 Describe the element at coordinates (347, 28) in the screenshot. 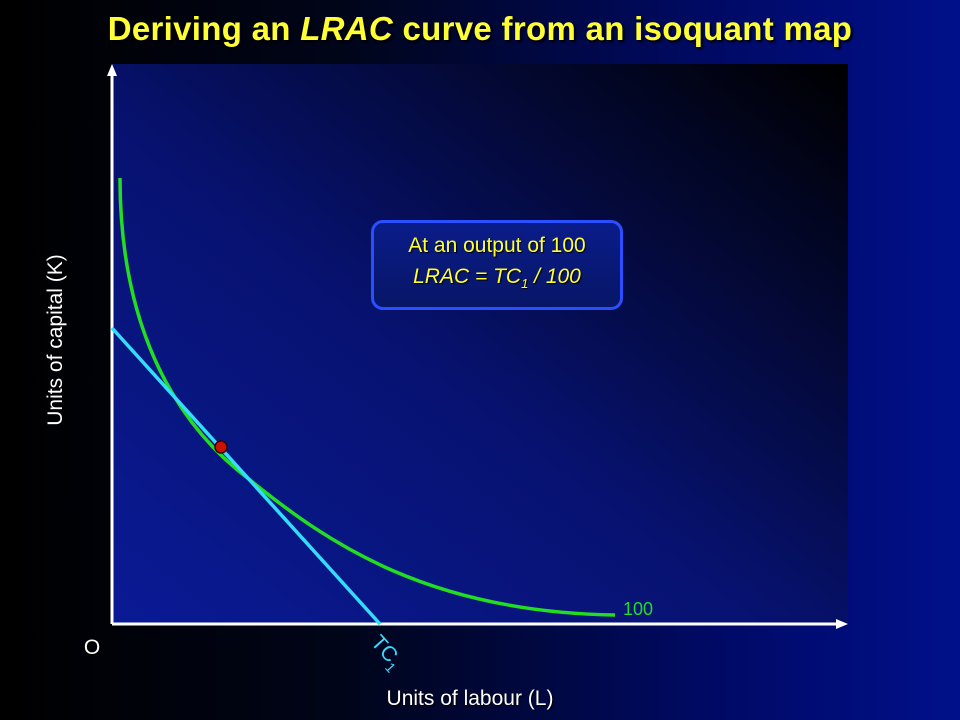

I see `title-emphasis: LRAC` at that location.